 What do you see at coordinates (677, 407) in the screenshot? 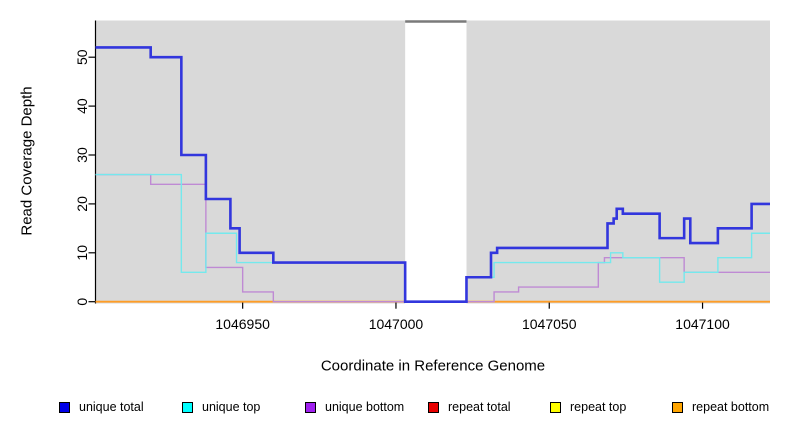
I see `legend-swatch-repeat-bottom` at bounding box center [677, 407].